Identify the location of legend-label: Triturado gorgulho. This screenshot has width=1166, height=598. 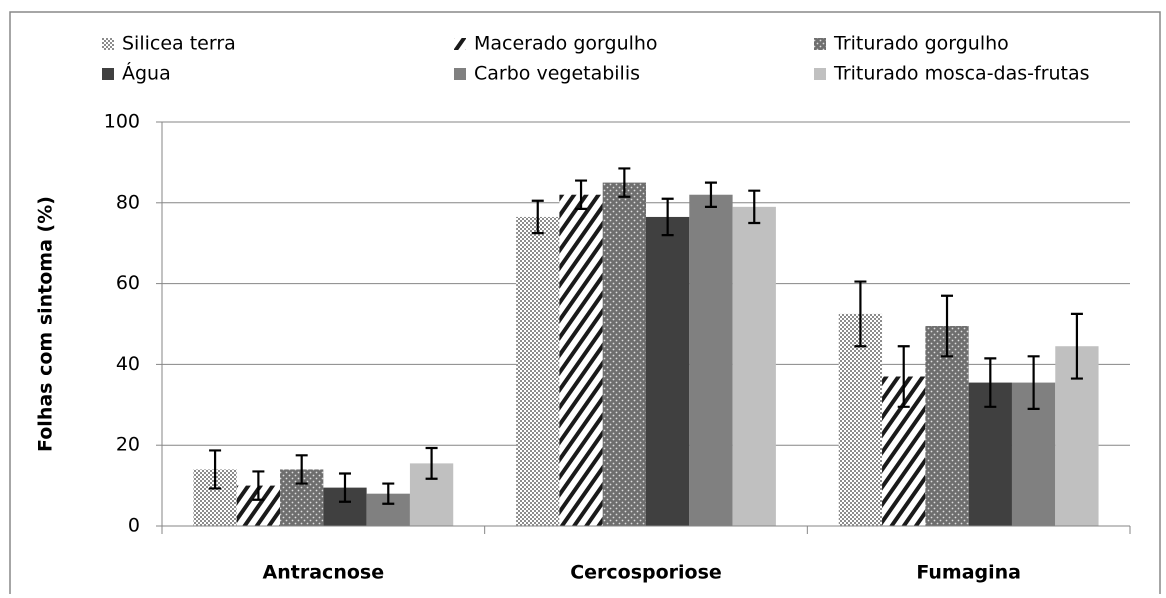
(921, 44).